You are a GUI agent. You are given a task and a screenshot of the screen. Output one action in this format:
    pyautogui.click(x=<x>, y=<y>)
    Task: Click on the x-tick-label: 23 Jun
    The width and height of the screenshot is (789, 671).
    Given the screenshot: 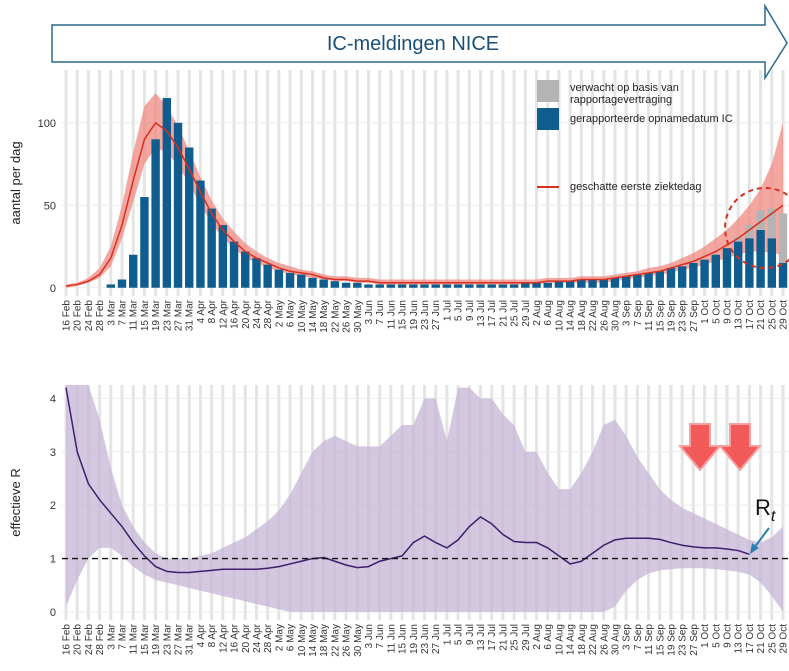 What is the action you would take?
    pyautogui.click(x=425, y=639)
    